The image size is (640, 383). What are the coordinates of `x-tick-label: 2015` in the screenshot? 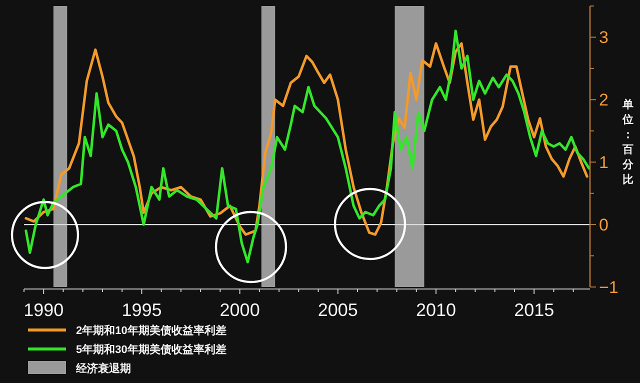 It's located at (534, 310).